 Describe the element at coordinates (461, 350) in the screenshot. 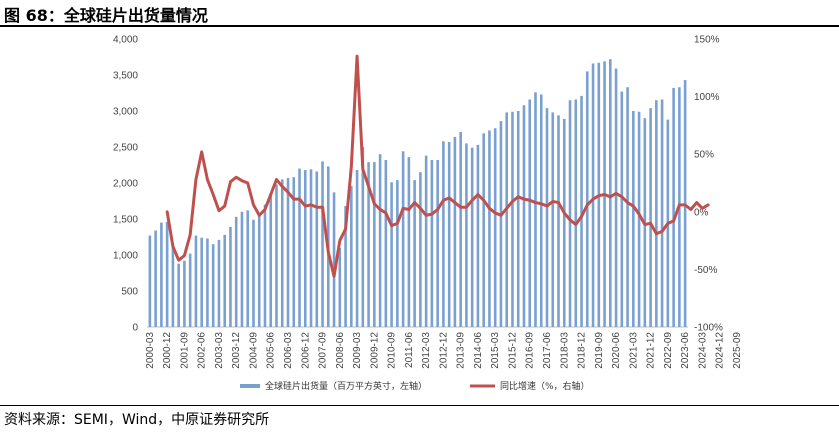

I see `x-tick-label: 2013-09` at that location.